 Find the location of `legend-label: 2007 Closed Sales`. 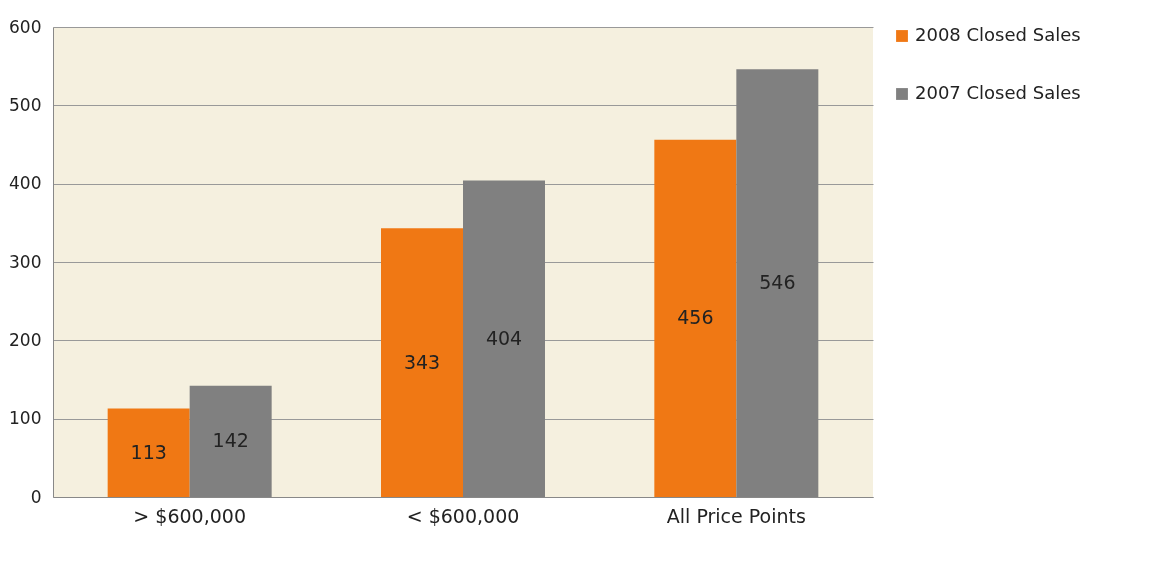

legend-label: 2007 Closed Sales is located at coordinates (998, 92).